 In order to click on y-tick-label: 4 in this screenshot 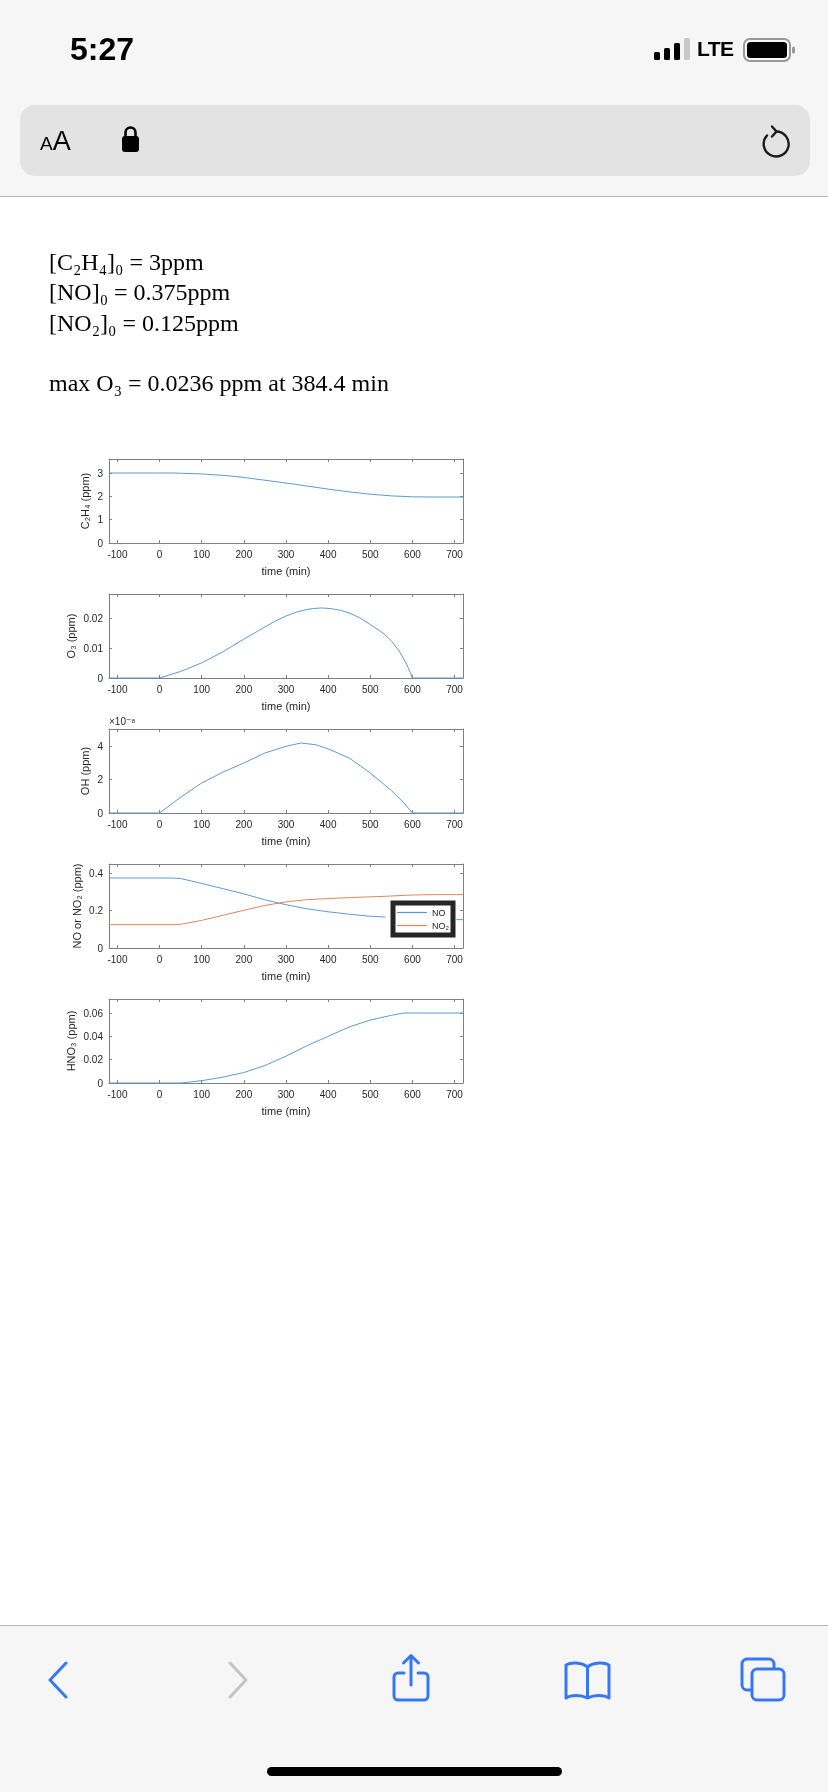, I will do `click(100, 746)`.